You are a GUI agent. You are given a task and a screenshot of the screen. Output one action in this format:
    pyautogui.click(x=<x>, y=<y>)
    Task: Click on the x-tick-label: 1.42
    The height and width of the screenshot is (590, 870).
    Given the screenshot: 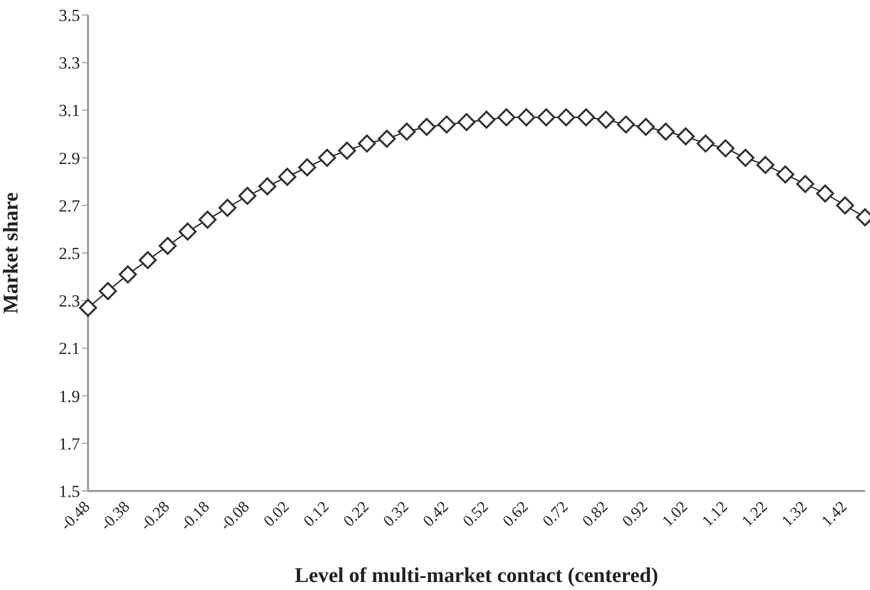 What is the action you would take?
    pyautogui.click(x=834, y=514)
    